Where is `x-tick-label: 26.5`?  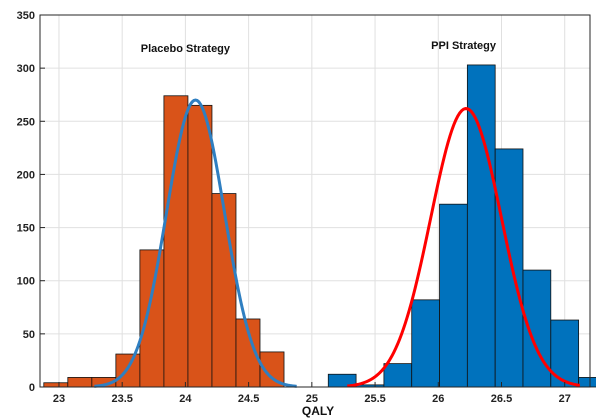 x-tick-label: 26.5 is located at coordinates (501, 399).